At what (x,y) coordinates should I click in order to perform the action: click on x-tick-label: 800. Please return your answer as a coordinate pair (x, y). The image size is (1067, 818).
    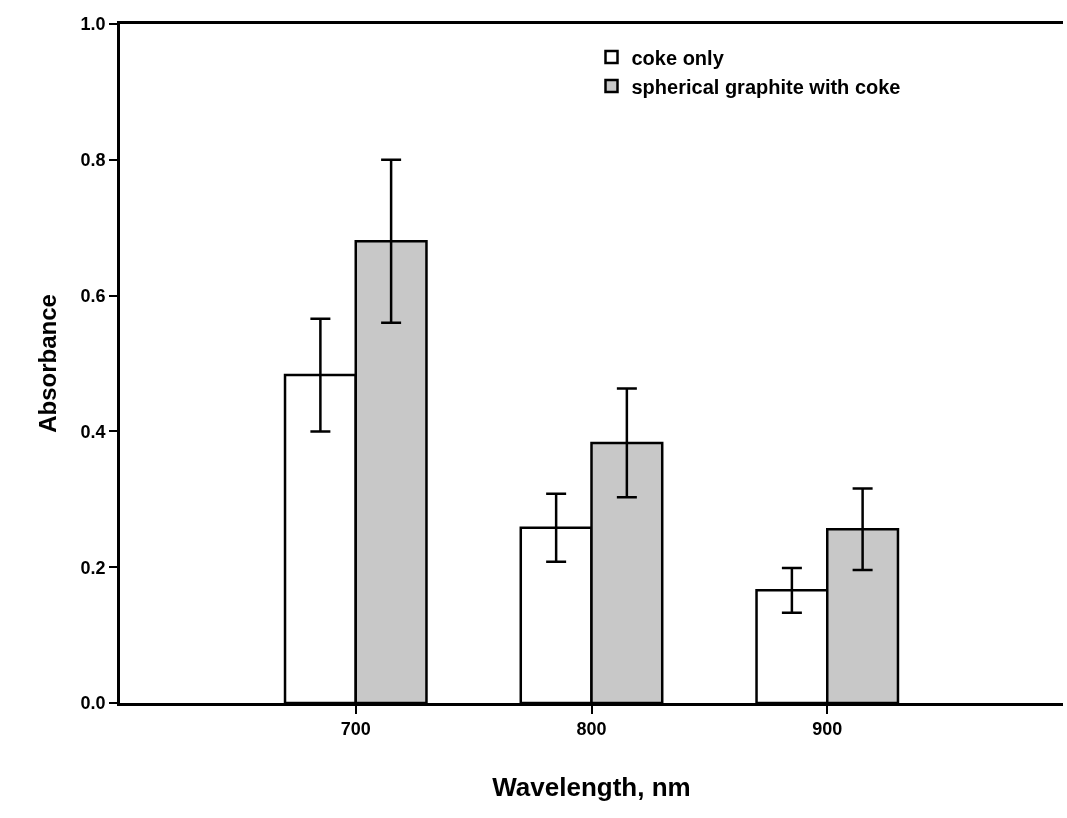
    Looking at the image, I should click on (591, 729).